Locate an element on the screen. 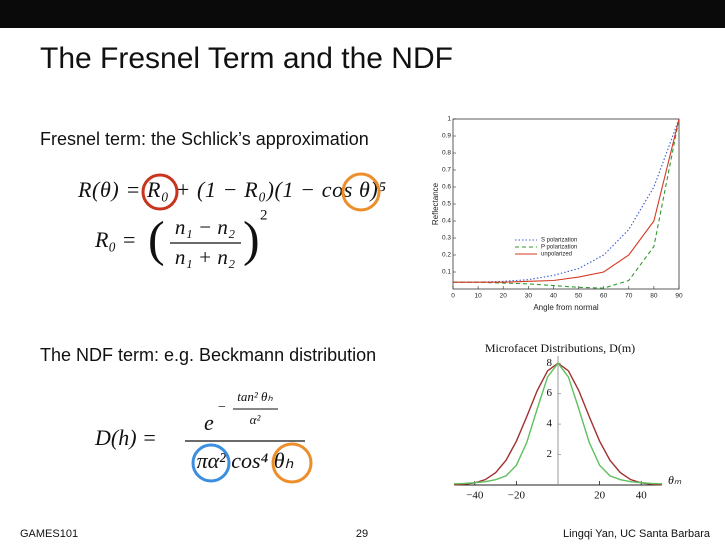 This screenshot has width=725, height=553. x-tick-label: 60 is located at coordinates (604, 296).